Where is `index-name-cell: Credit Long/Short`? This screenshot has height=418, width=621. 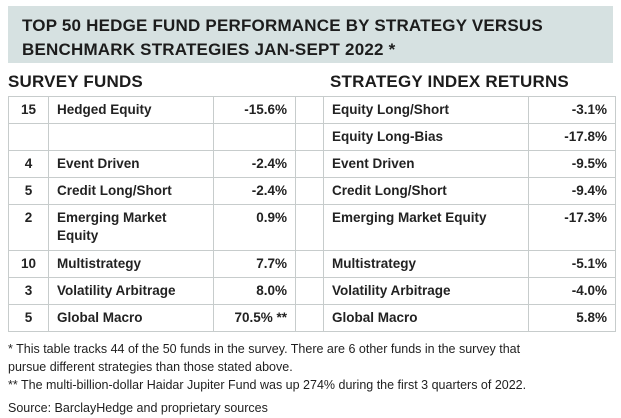 index-name-cell: Credit Long/Short is located at coordinates (426, 191).